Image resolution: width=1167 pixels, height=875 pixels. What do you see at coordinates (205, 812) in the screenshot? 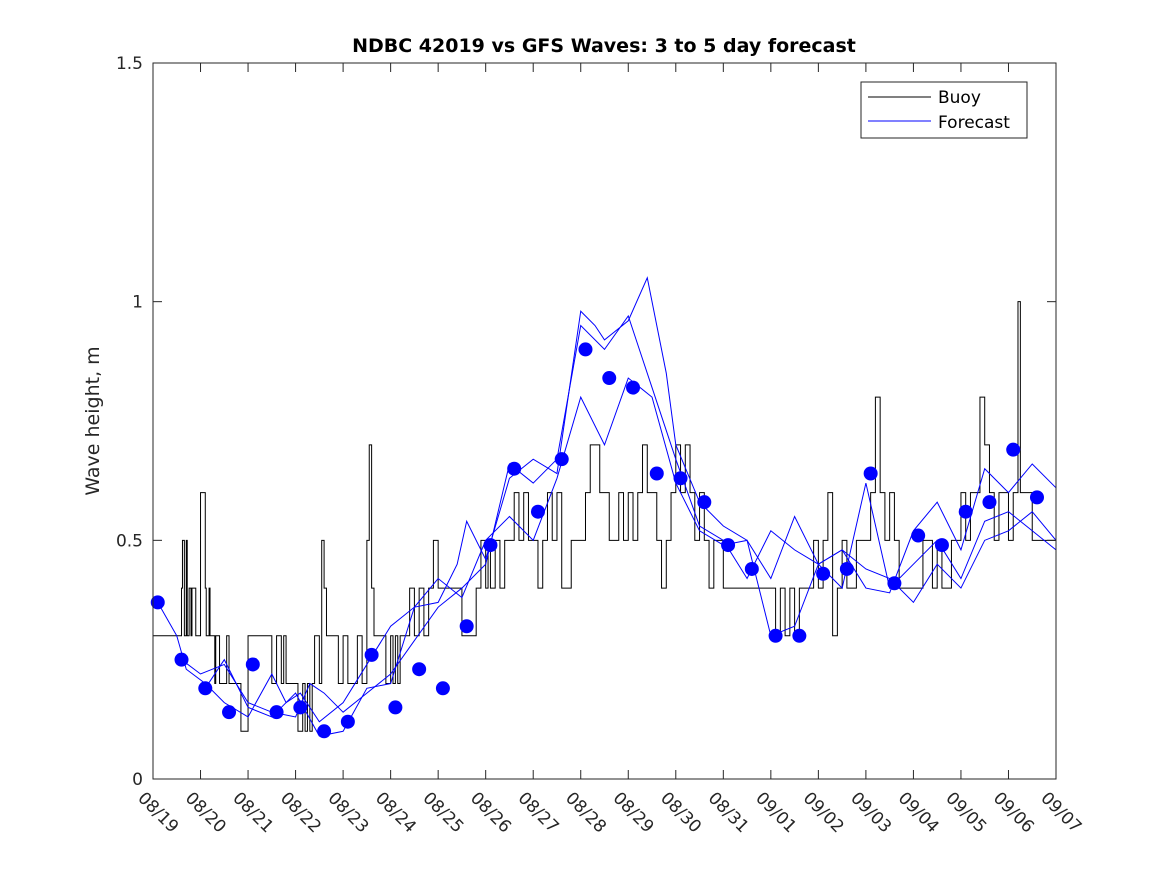
I see `x-tick-label: 08/20` at bounding box center [205, 812].